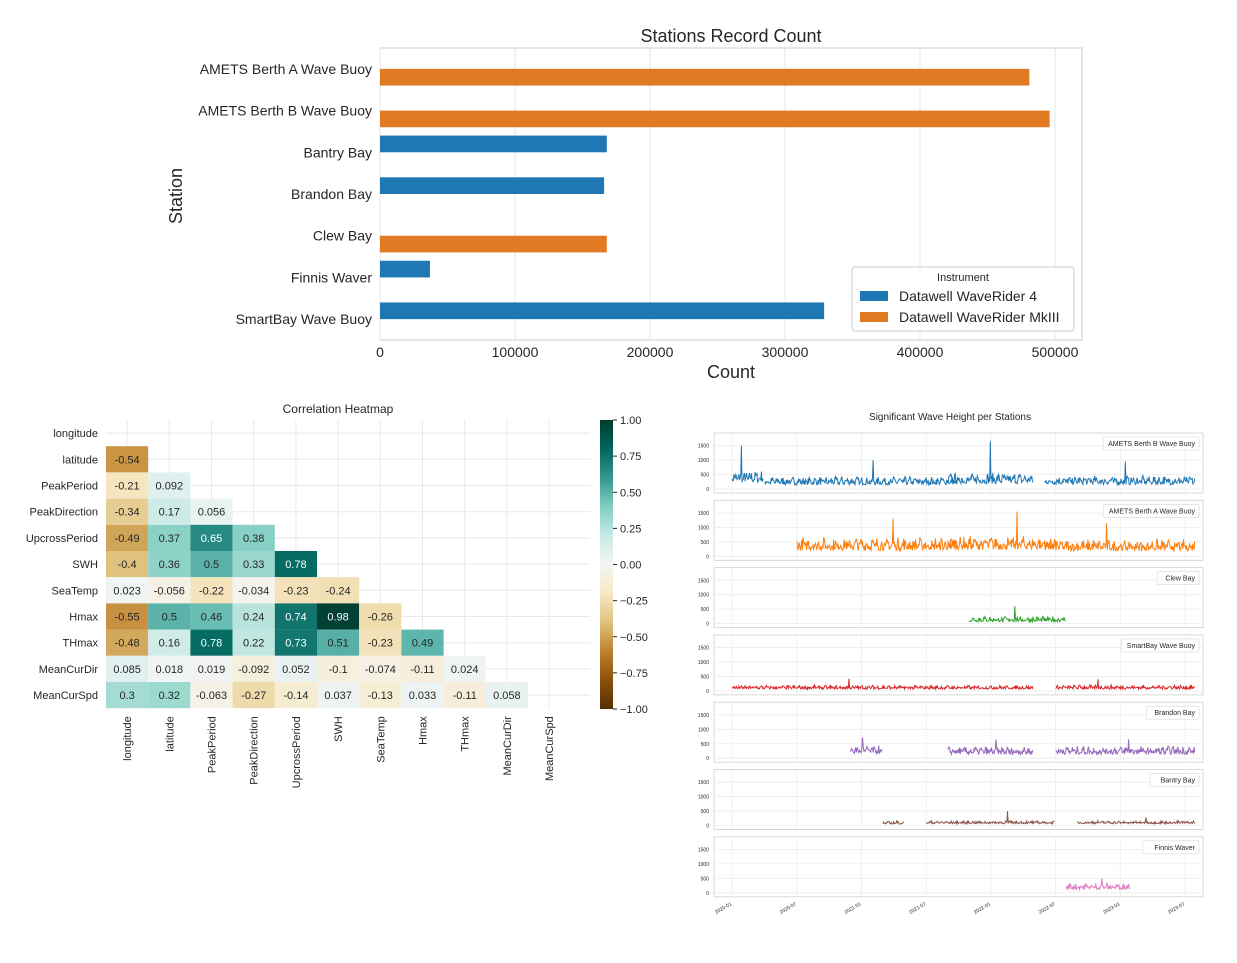 This screenshot has width=1237, height=963. What do you see at coordinates (380, 352) in the screenshot?
I see `bar-x-tick-label: 0` at bounding box center [380, 352].